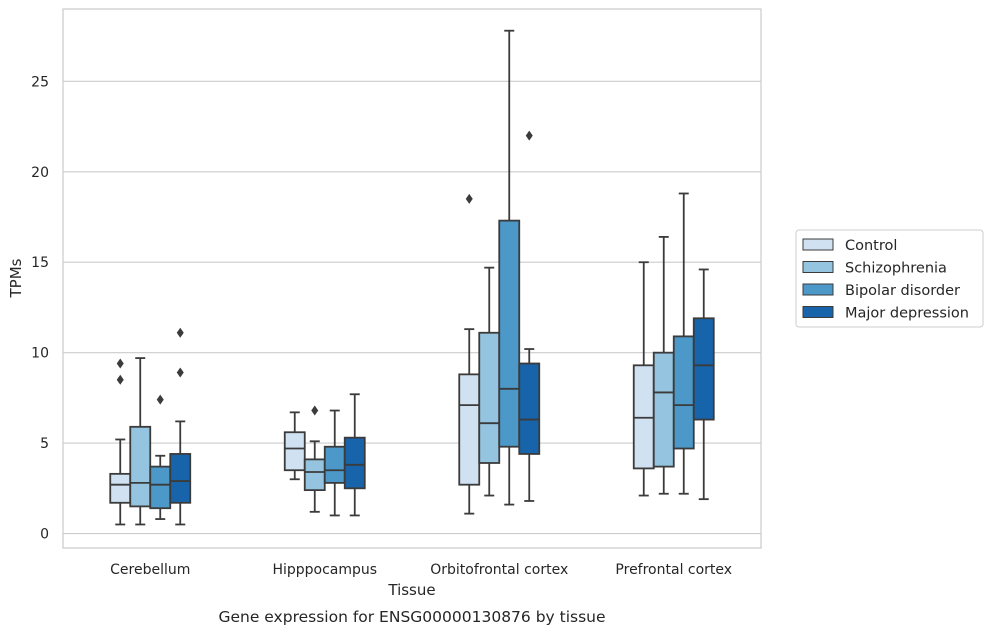 The width and height of the screenshot is (993, 634). What do you see at coordinates (40, 354) in the screenshot?
I see `y-tick-label: 10` at bounding box center [40, 354].